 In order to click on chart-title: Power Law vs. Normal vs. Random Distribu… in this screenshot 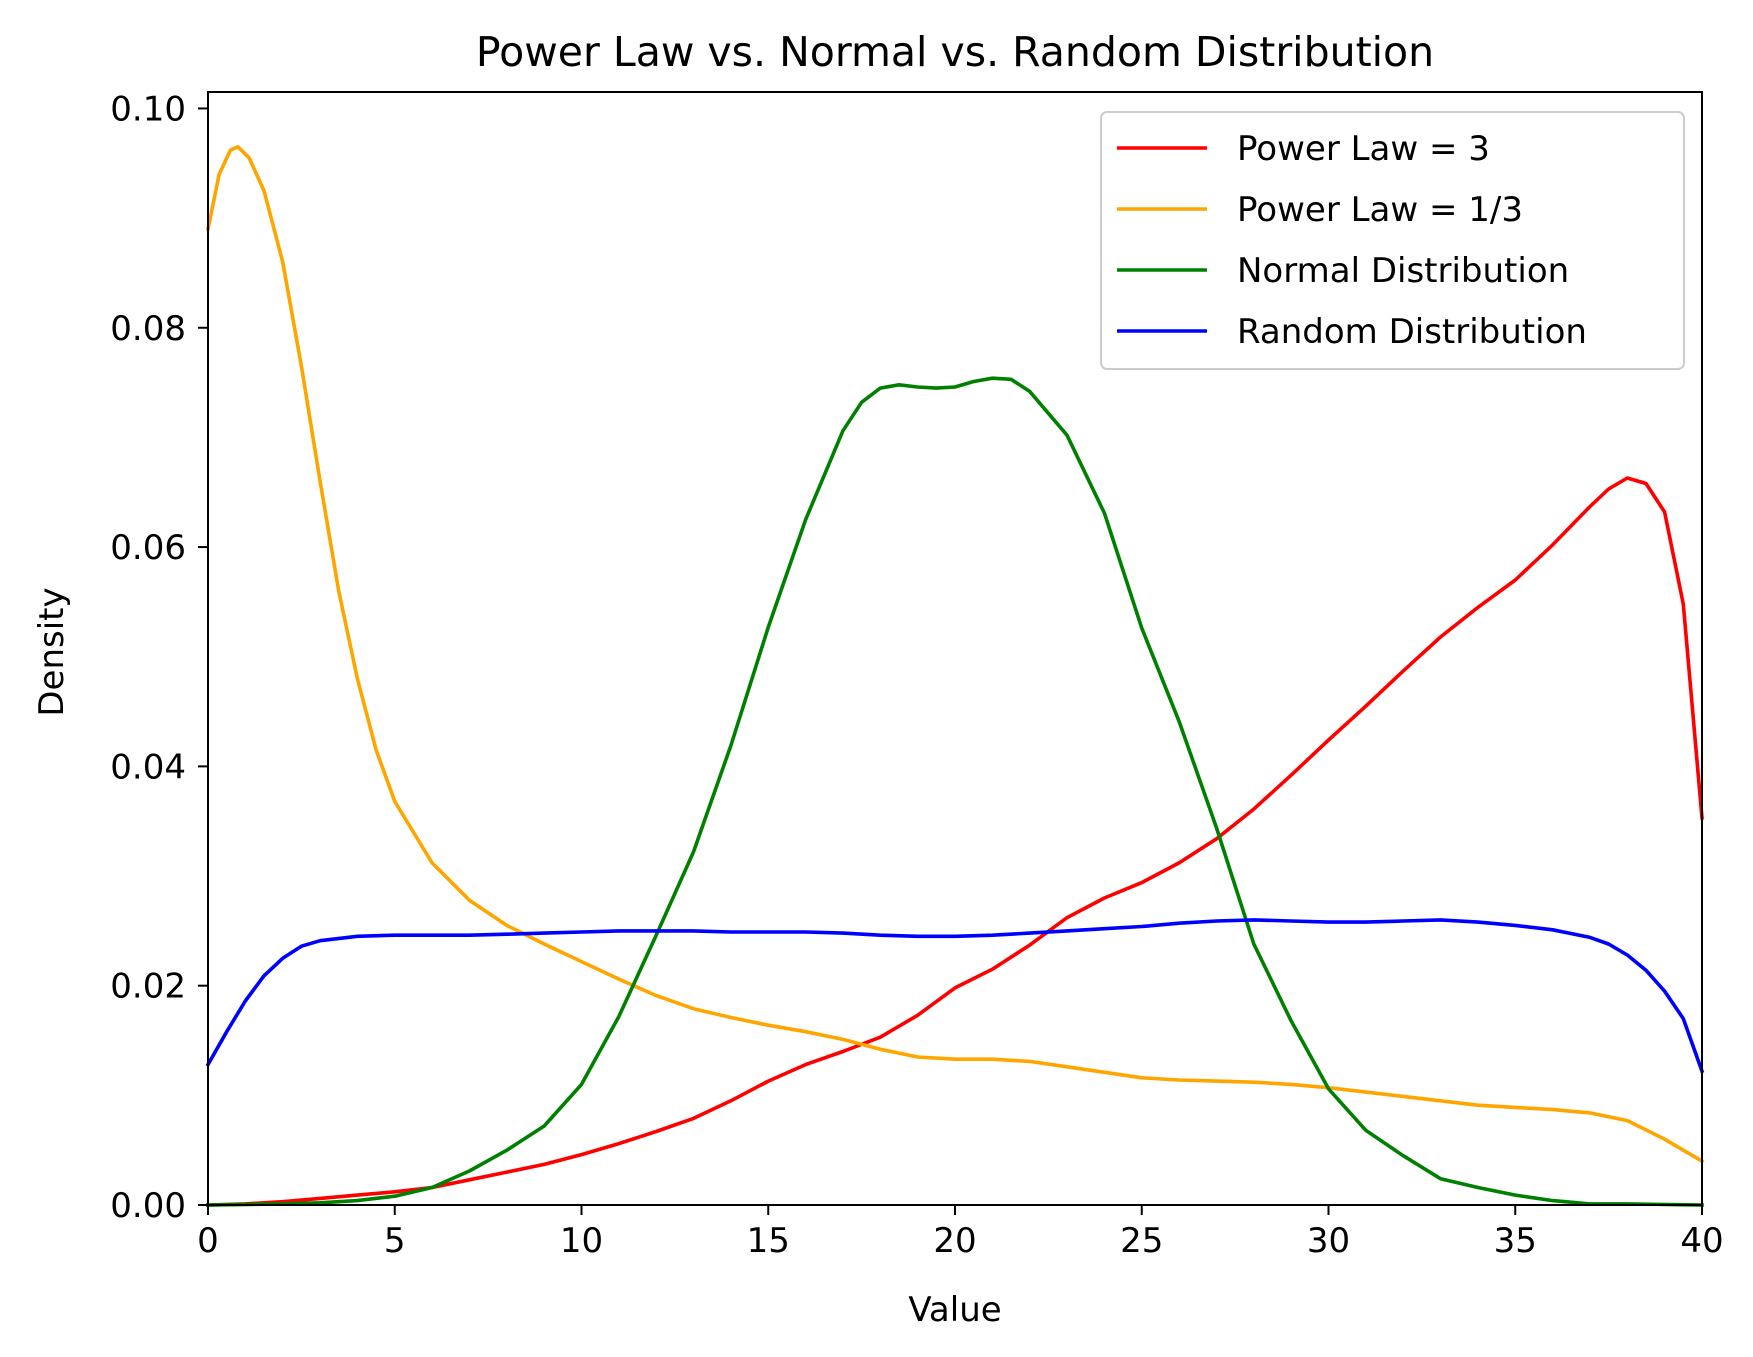, I will do `click(955, 52)`.